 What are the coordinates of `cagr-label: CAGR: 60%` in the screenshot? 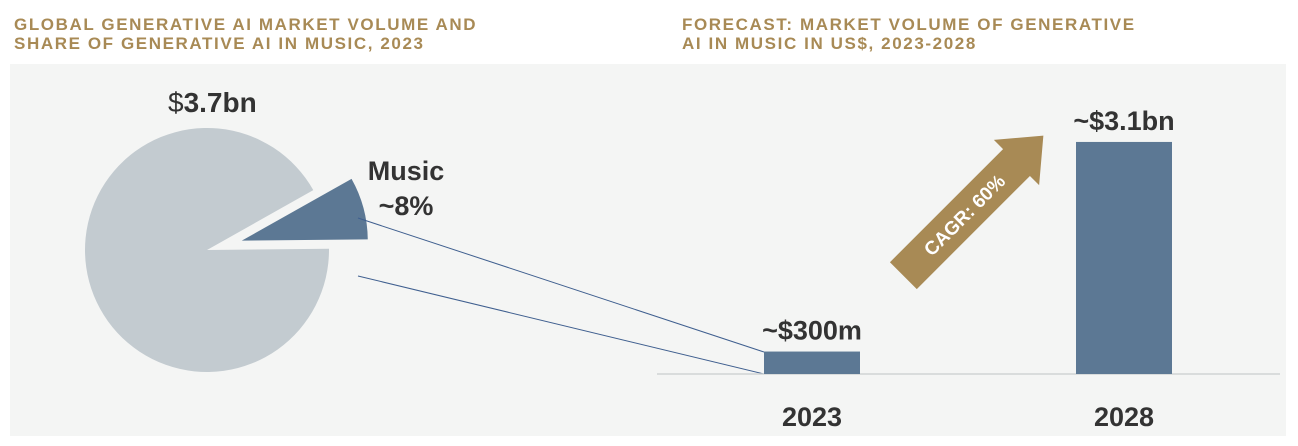 It's located at (965, 216).